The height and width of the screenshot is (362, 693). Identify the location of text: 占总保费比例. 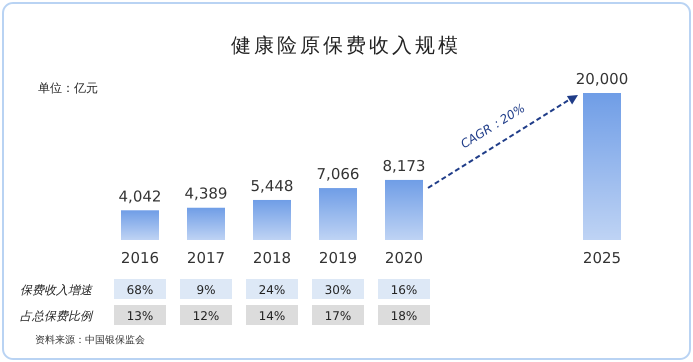
(57, 316).